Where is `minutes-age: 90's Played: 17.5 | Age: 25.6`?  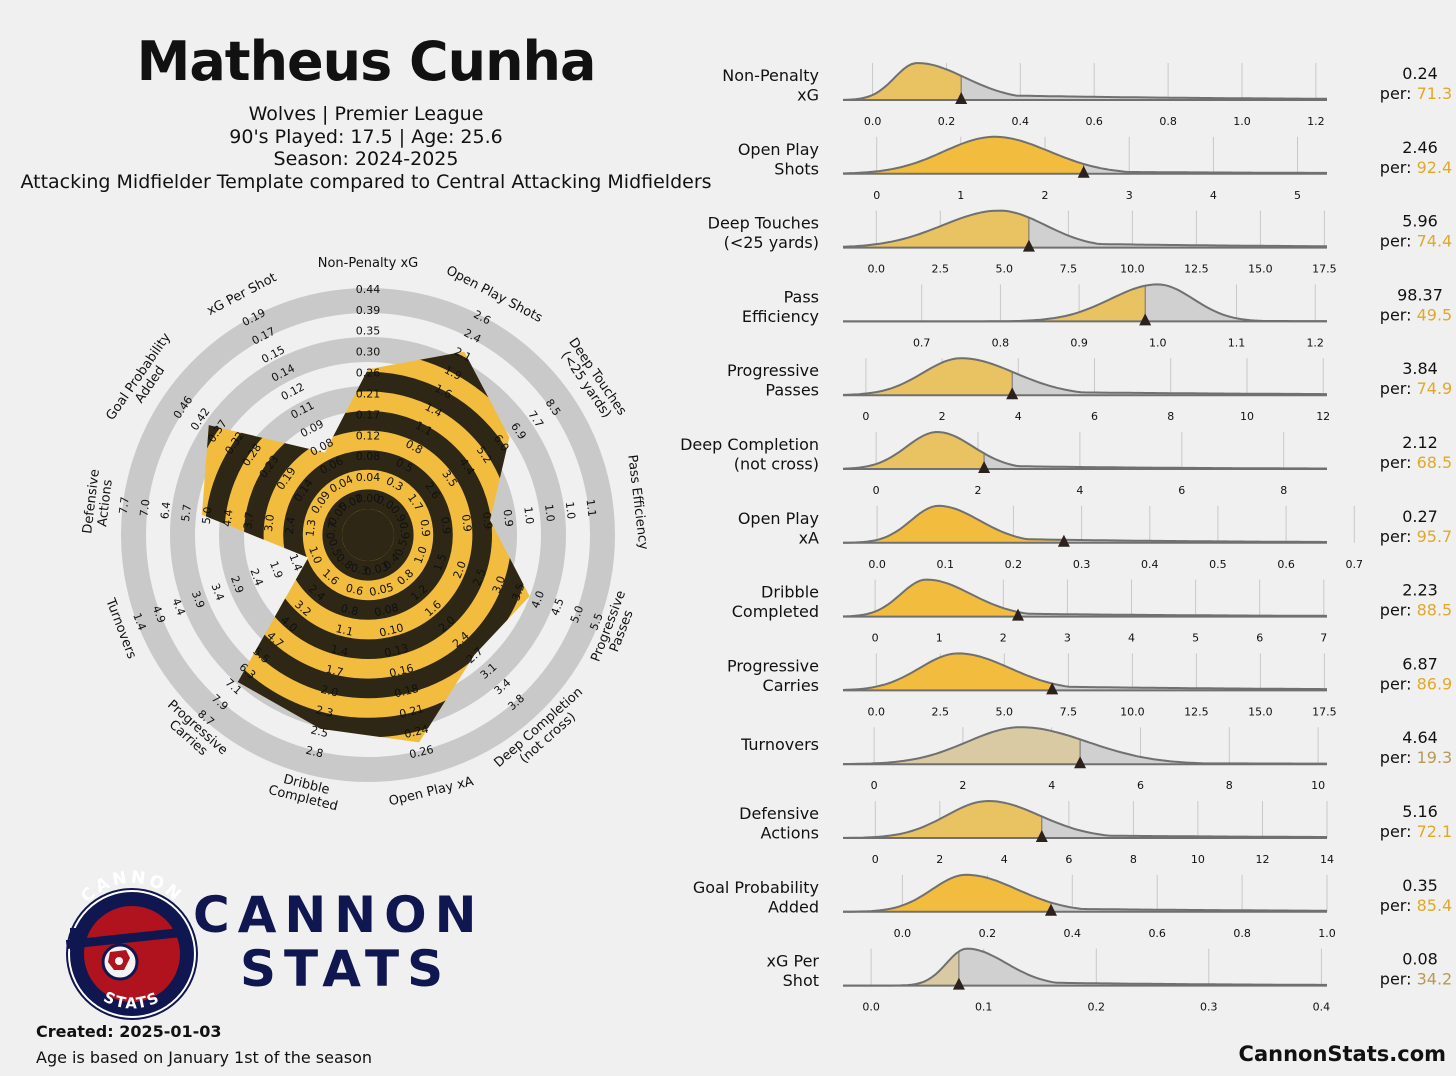
minutes-age: 90's Played: 17.5 | Age: 25.6 is located at coordinates (366, 137).